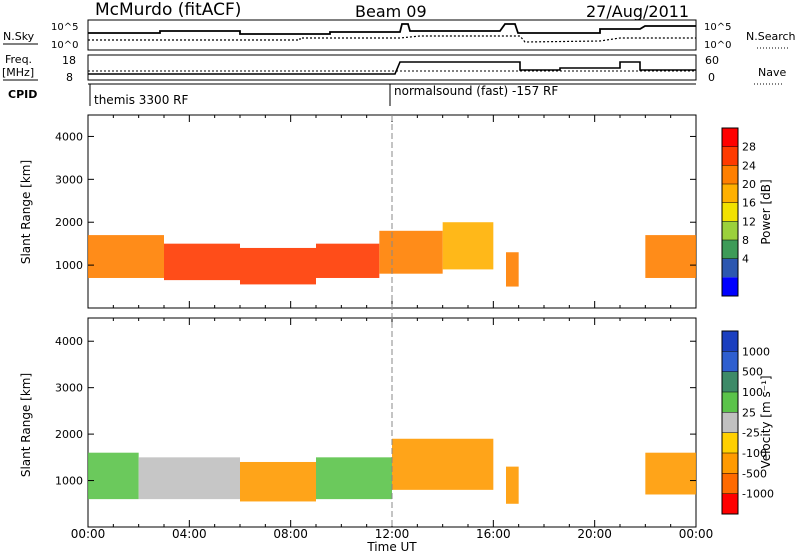 The height and width of the screenshot is (554, 800). Describe the element at coordinates (766, 211) in the screenshot. I see `power-colorbar-label: Power [dB]` at that location.